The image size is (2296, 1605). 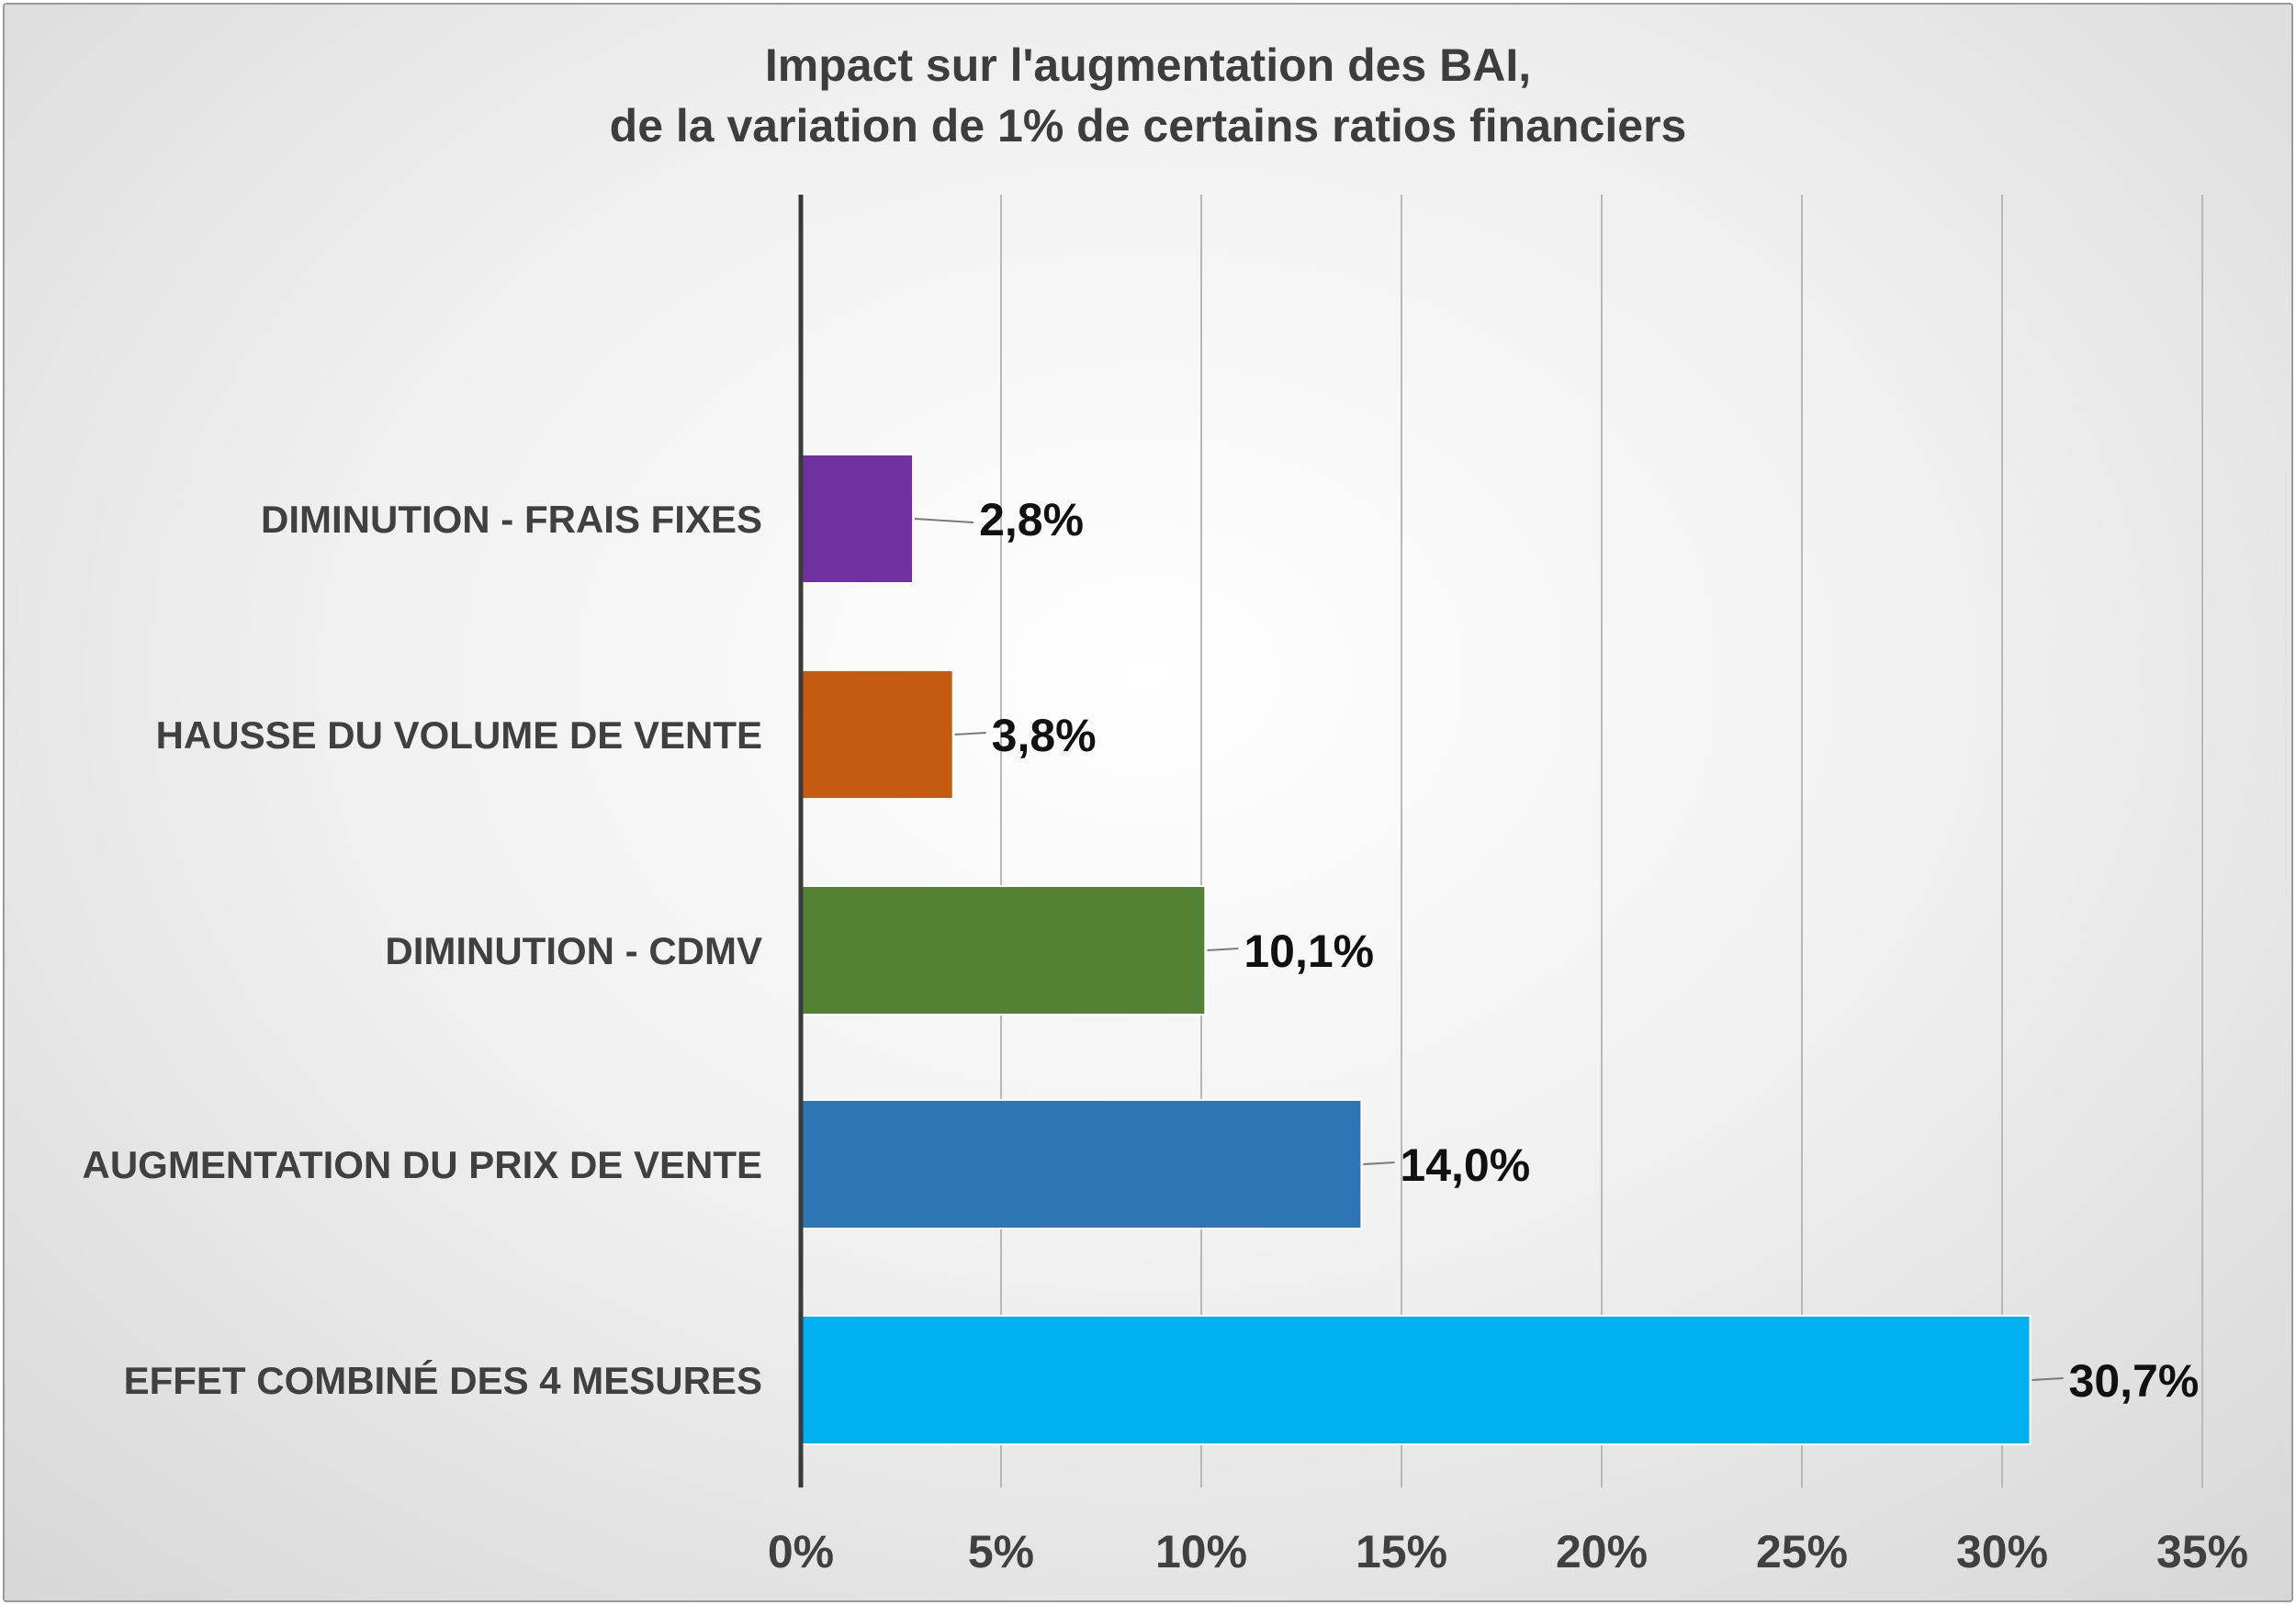 What do you see at coordinates (1802, 1551) in the screenshot?
I see `x-tick-label-5: 25%` at bounding box center [1802, 1551].